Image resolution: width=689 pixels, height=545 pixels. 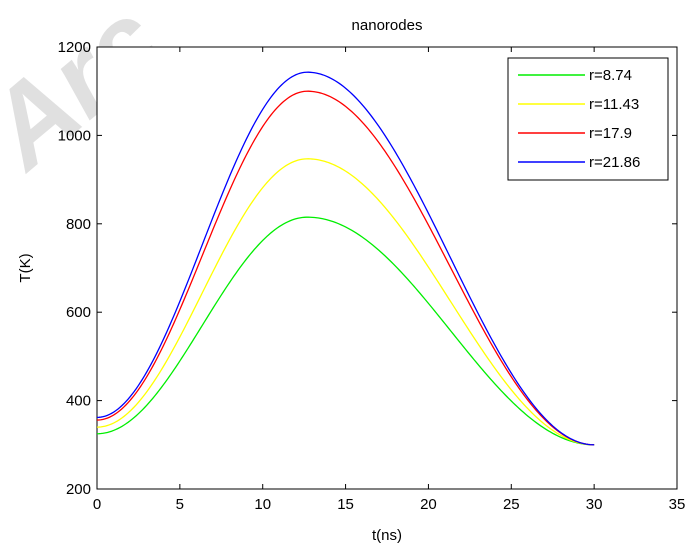 I want to click on x-tick-label: 35, so click(x=677, y=504).